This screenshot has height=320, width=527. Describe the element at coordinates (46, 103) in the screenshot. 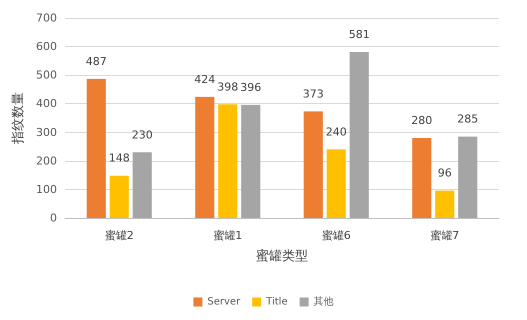

I see `y-tick-label: 400` at that location.